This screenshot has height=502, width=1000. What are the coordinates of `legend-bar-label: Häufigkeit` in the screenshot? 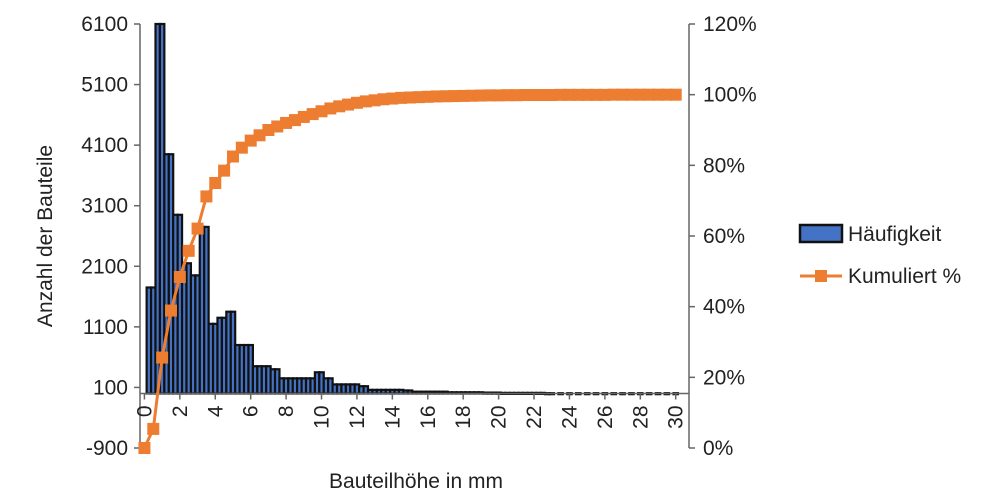 It's located at (895, 234).